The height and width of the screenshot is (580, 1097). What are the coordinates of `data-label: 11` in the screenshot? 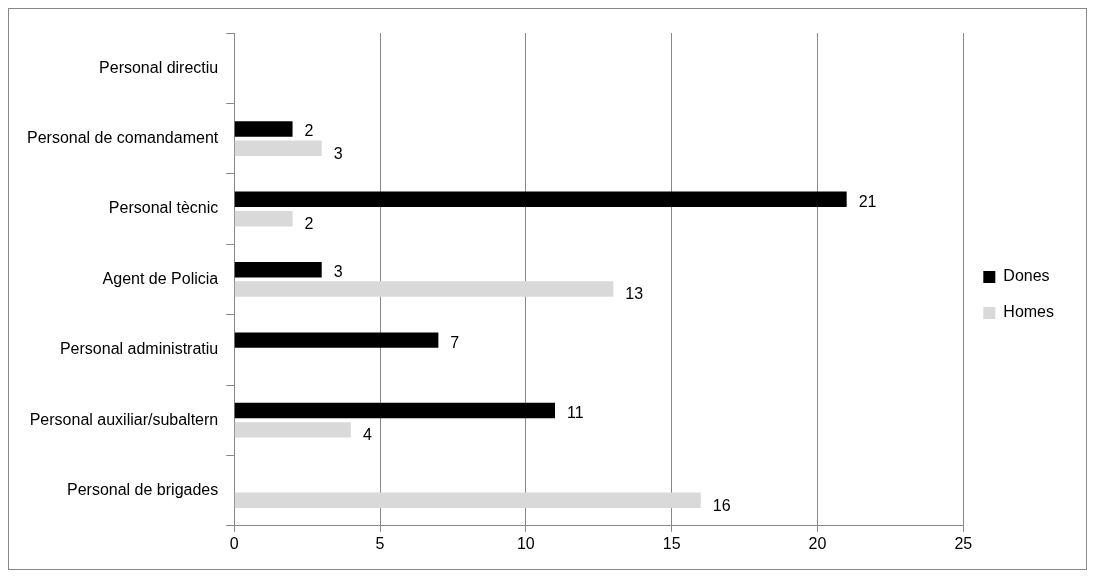 It's located at (575, 412).